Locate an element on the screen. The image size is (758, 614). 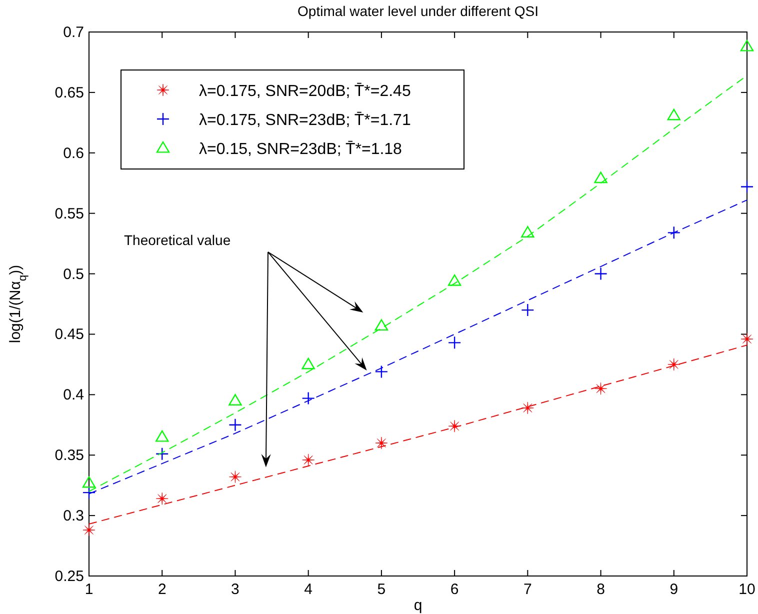
x-tick-label: 7 is located at coordinates (527, 589).